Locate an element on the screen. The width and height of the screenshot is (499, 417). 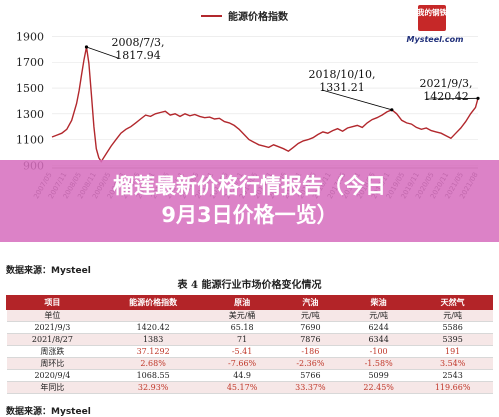
table-cell: 1420.42 is located at coordinates (153, 327).